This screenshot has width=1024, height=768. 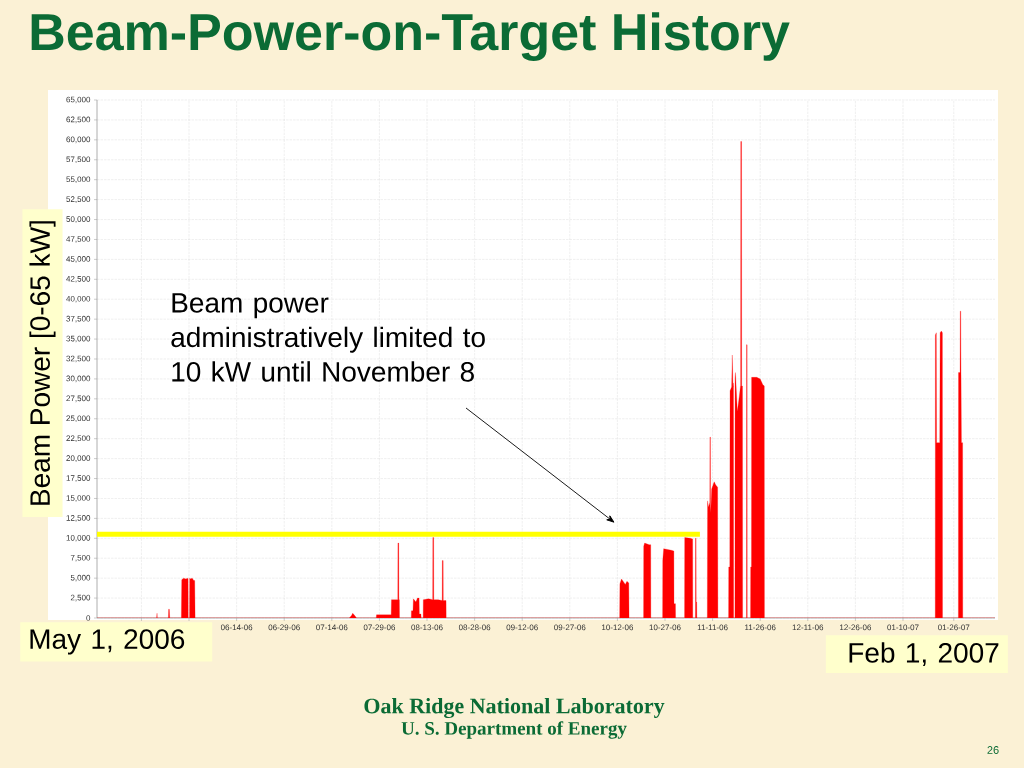 What do you see at coordinates (379, 627) in the screenshot?
I see `x-tick-label: 07-29-06` at bounding box center [379, 627].